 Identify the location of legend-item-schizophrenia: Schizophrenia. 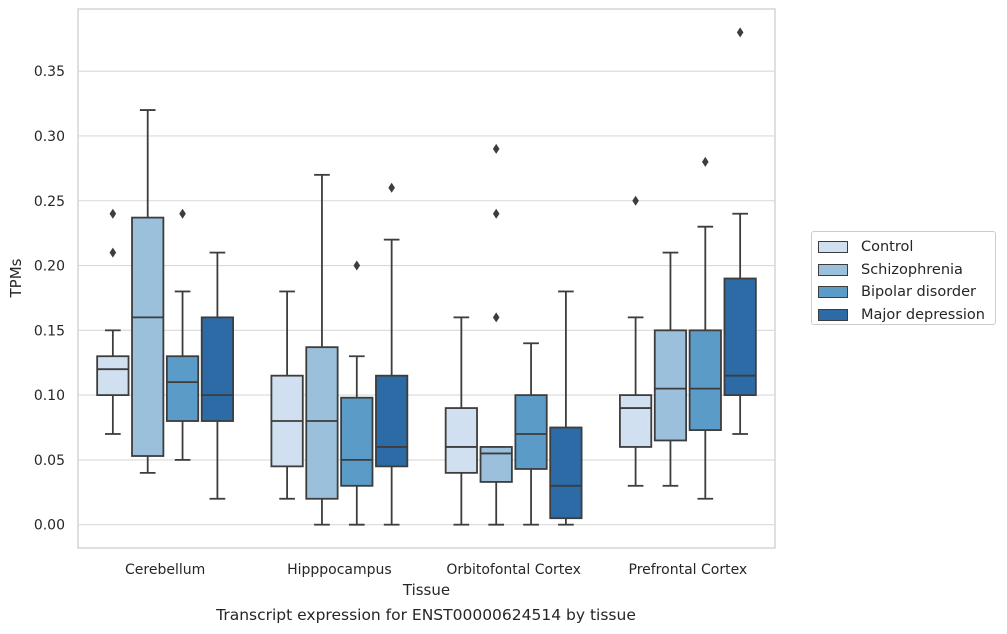
(906, 270).